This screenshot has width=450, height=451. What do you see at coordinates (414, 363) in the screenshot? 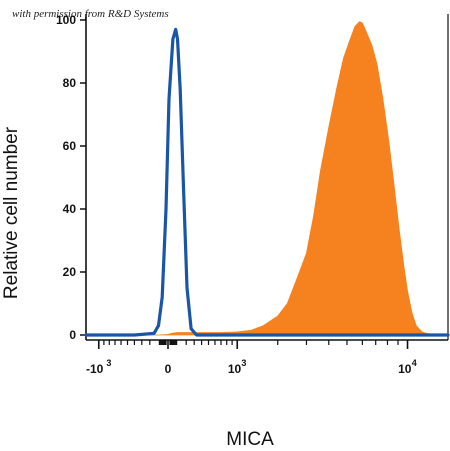
I see `x-tick-exponent: 4` at bounding box center [414, 363].